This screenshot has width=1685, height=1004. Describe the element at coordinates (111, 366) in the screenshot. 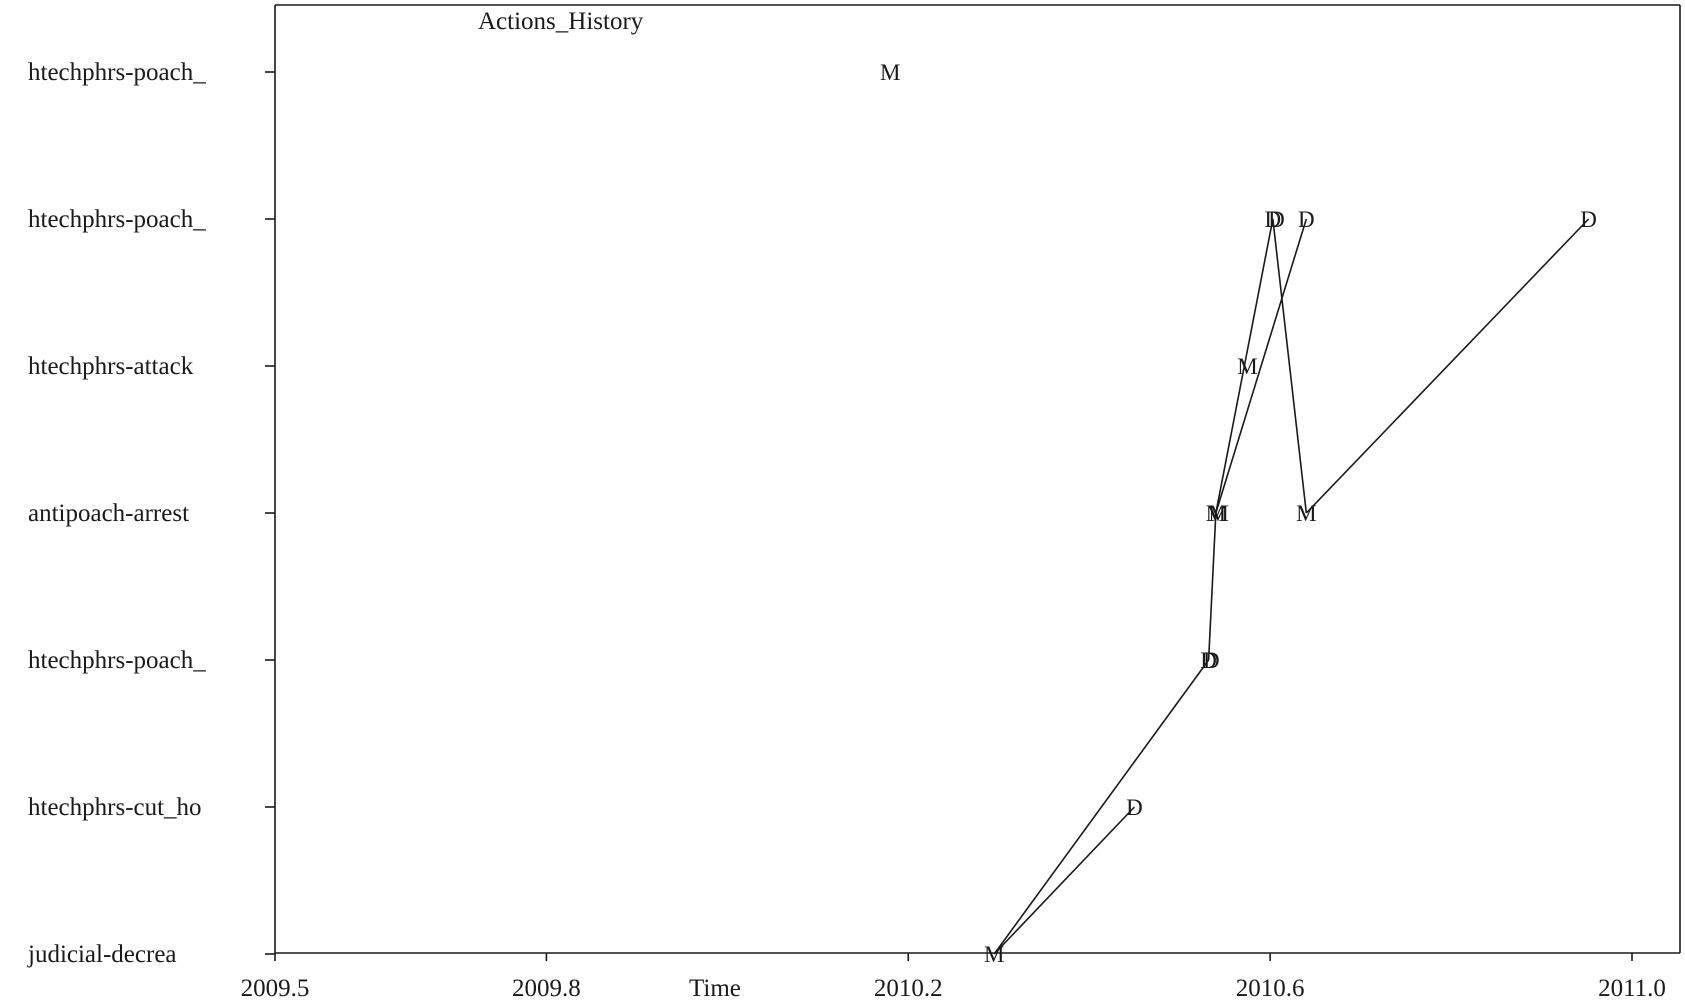

I see `y-category-label: htechphrs-attack` at that location.